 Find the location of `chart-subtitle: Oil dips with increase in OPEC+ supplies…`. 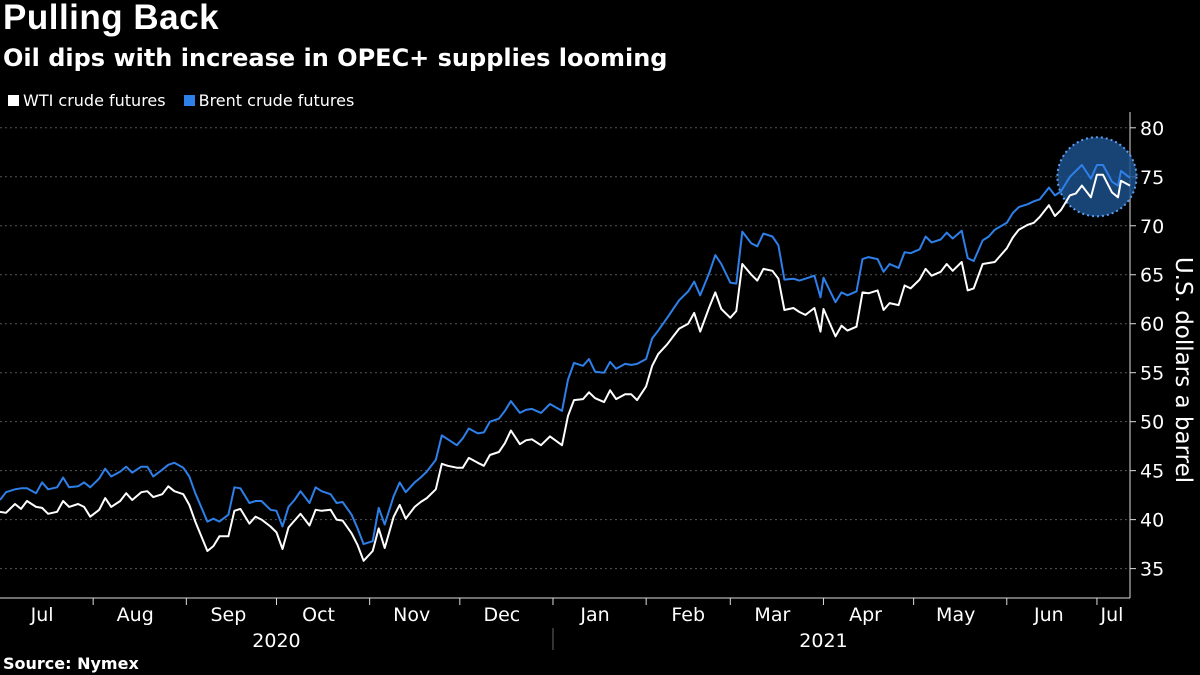

chart-subtitle: Oil dips with increase in OPEC+ supplies… is located at coordinates (335, 58).